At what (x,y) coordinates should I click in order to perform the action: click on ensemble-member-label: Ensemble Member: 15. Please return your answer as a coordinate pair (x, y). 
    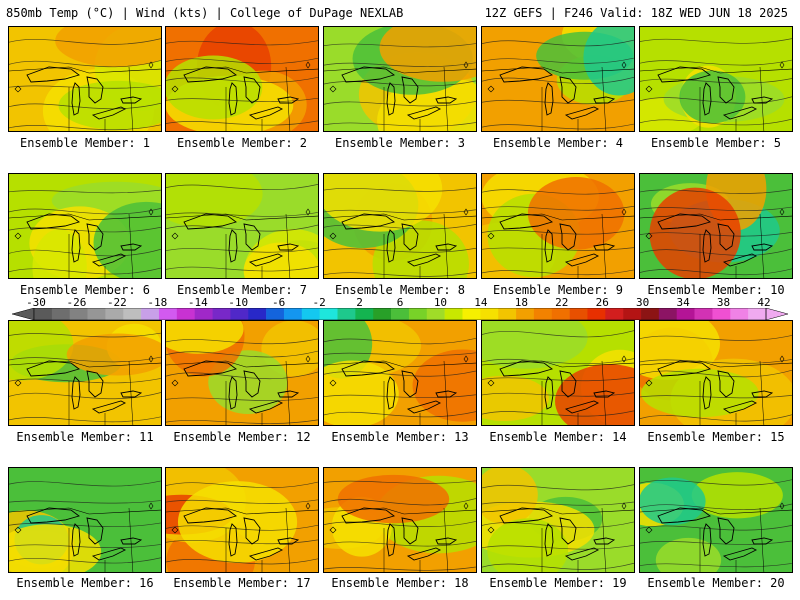
    Looking at the image, I should click on (716, 437).